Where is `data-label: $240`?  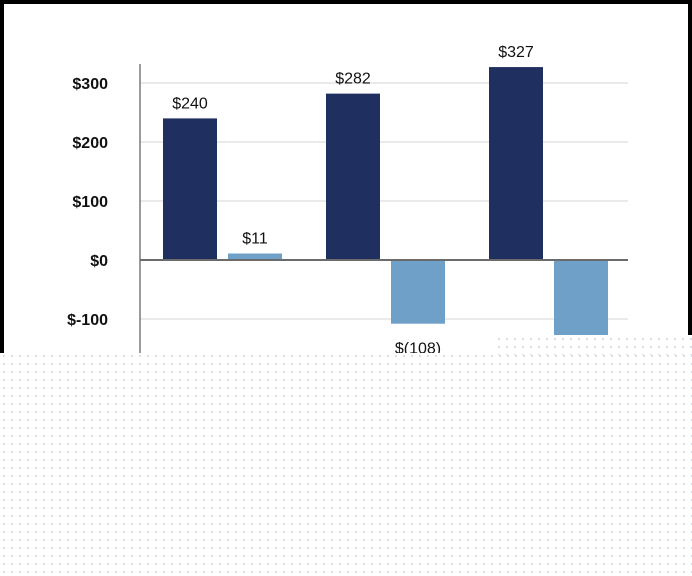
data-label: $240 is located at coordinates (190, 103).